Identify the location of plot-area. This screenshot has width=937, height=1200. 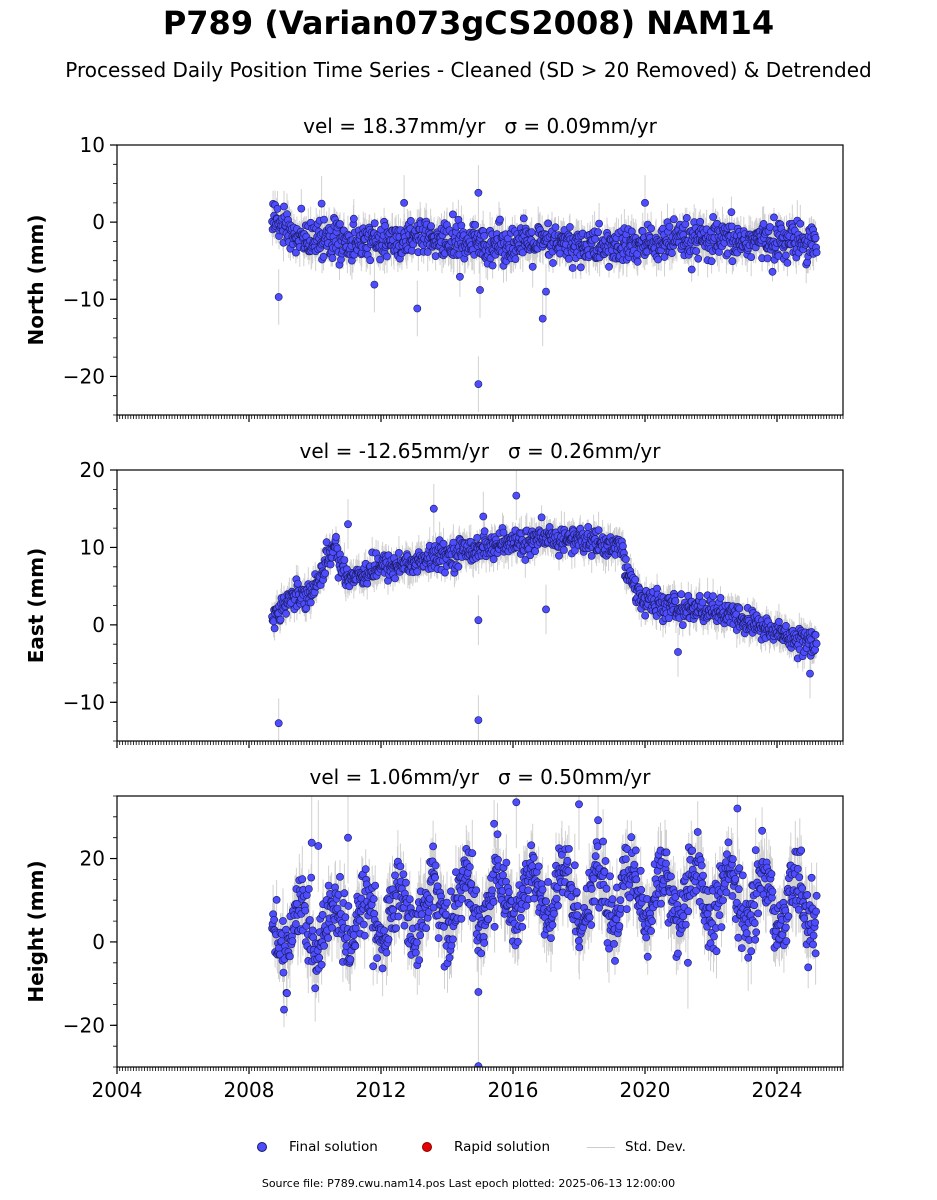
(544, 288).